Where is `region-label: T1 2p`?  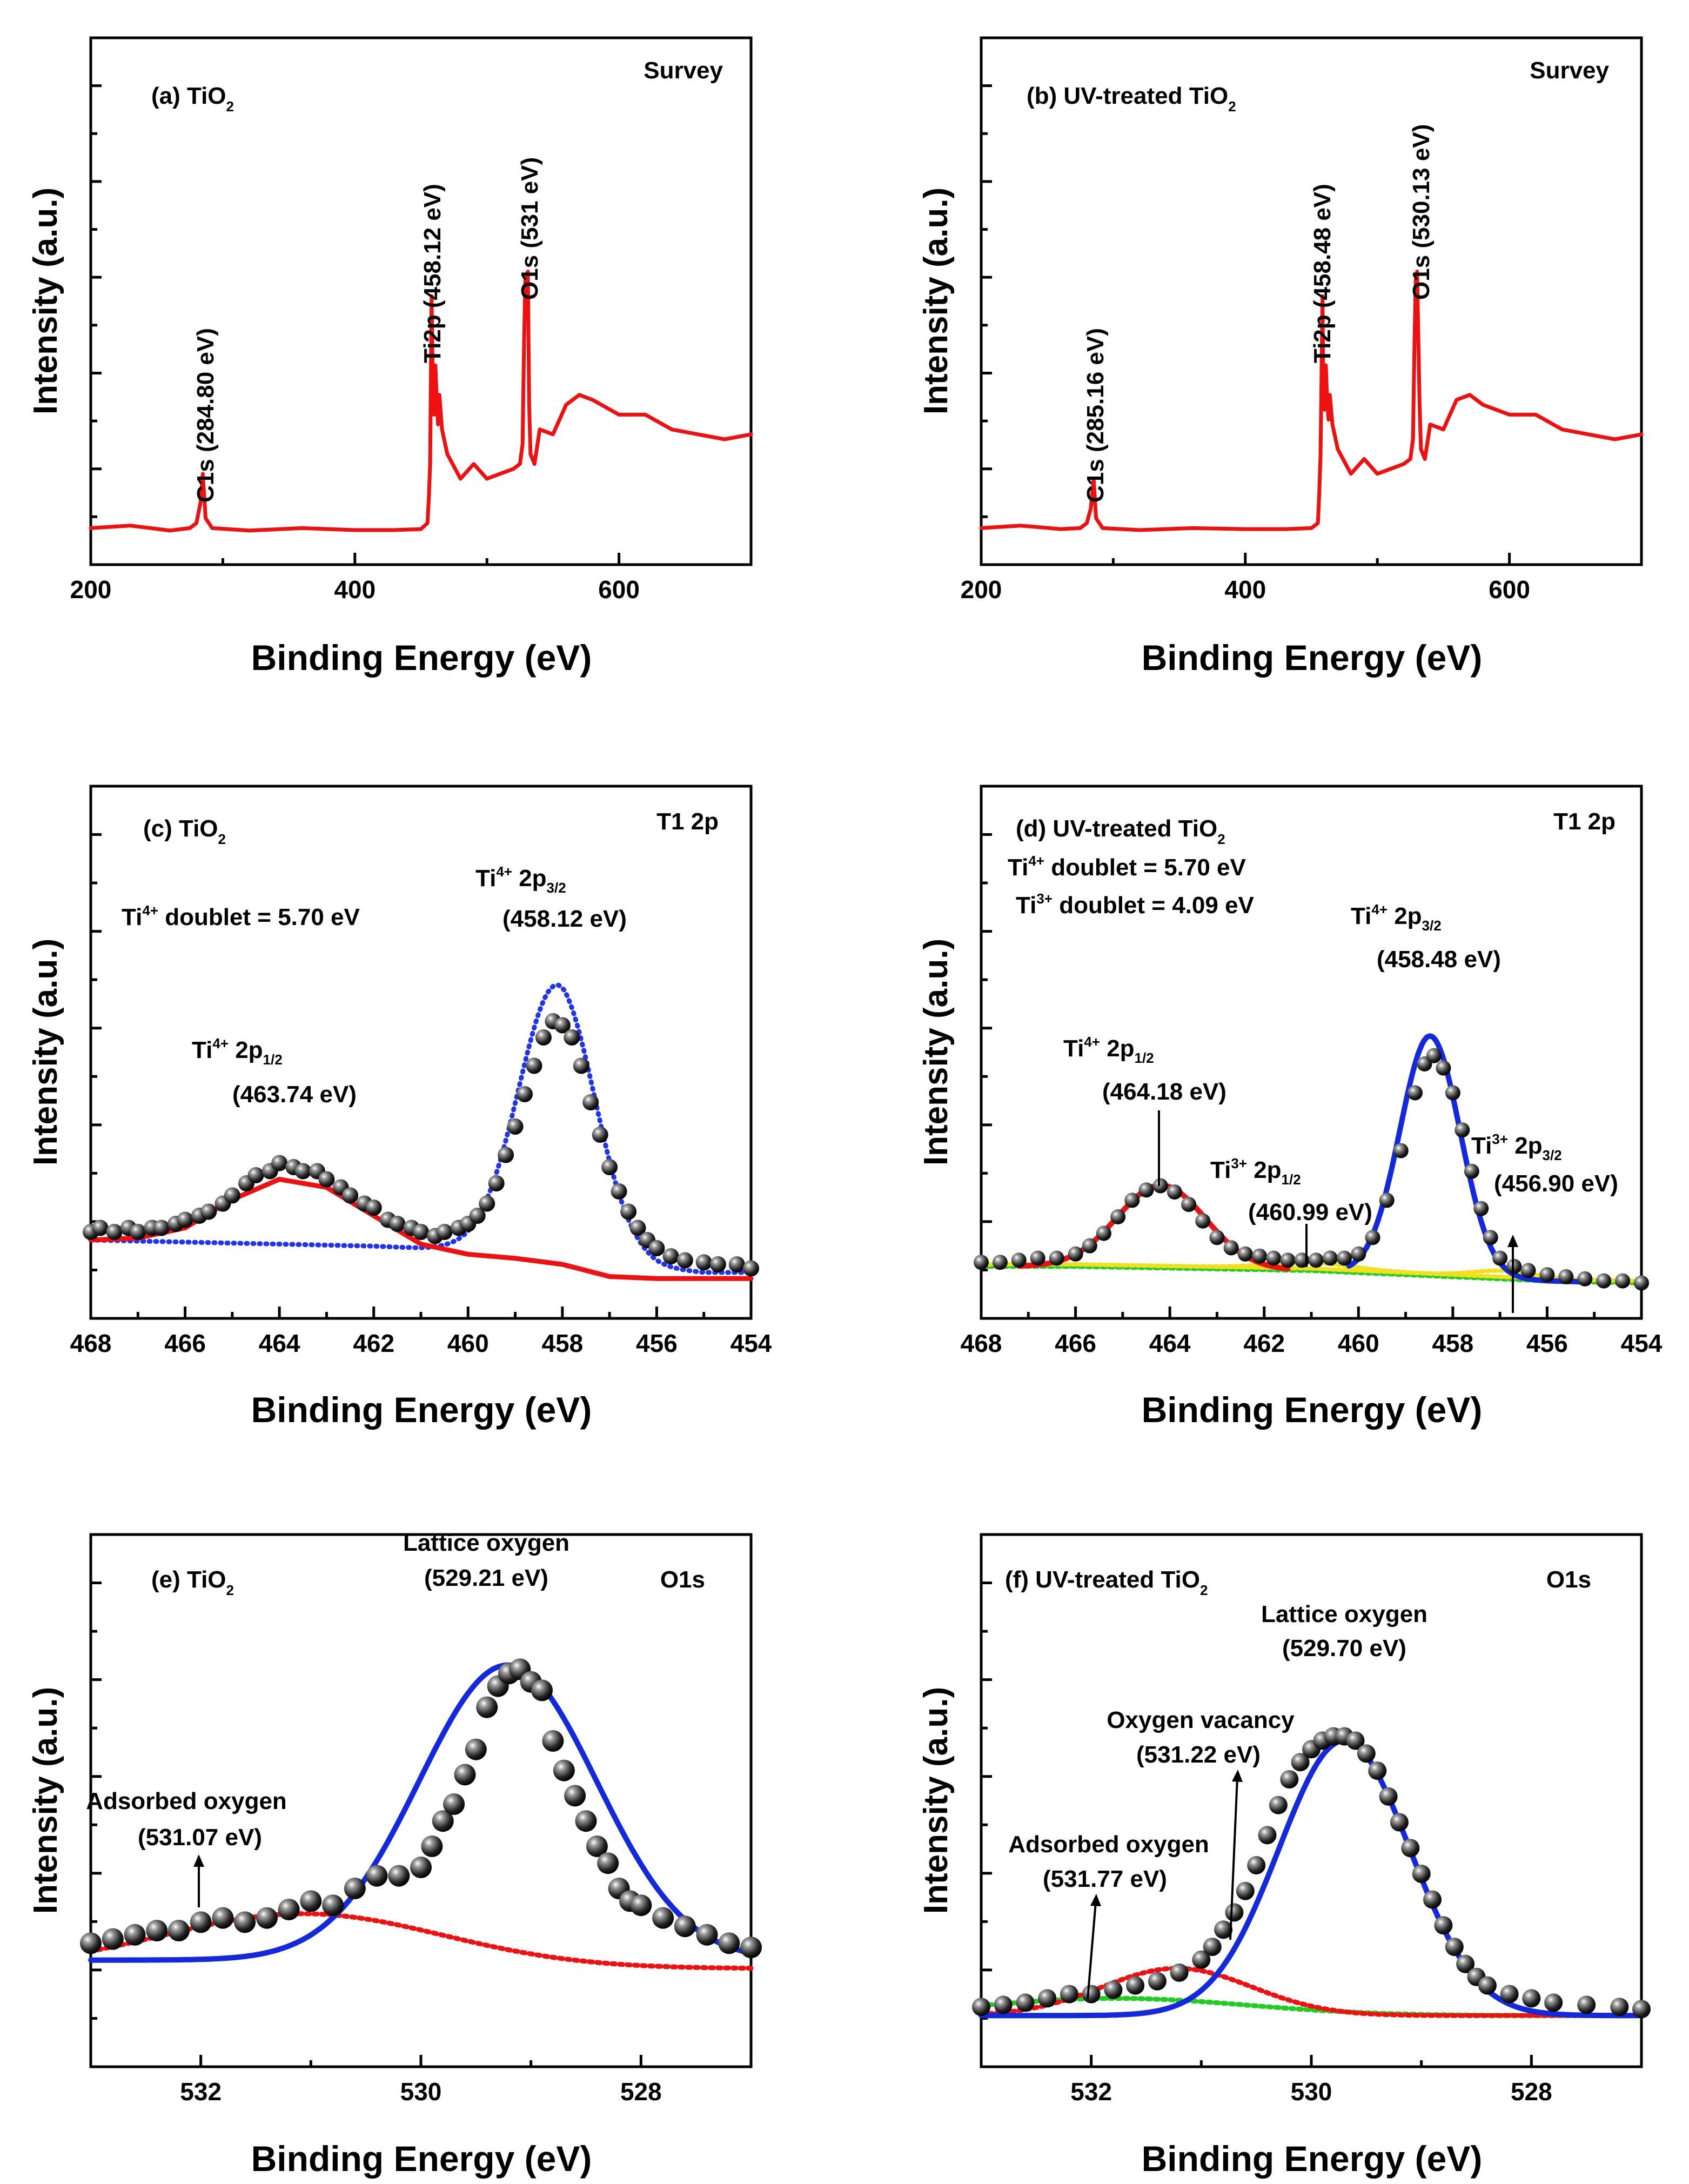 region-label: T1 2p is located at coordinates (1584, 821).